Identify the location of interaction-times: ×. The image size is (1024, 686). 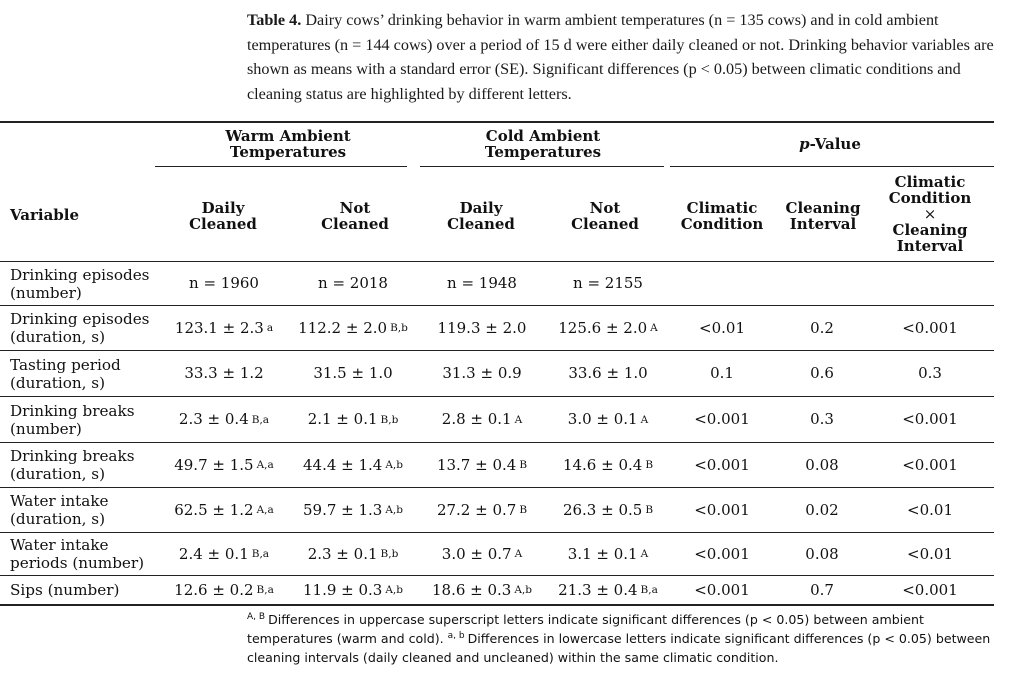
(930, 214).